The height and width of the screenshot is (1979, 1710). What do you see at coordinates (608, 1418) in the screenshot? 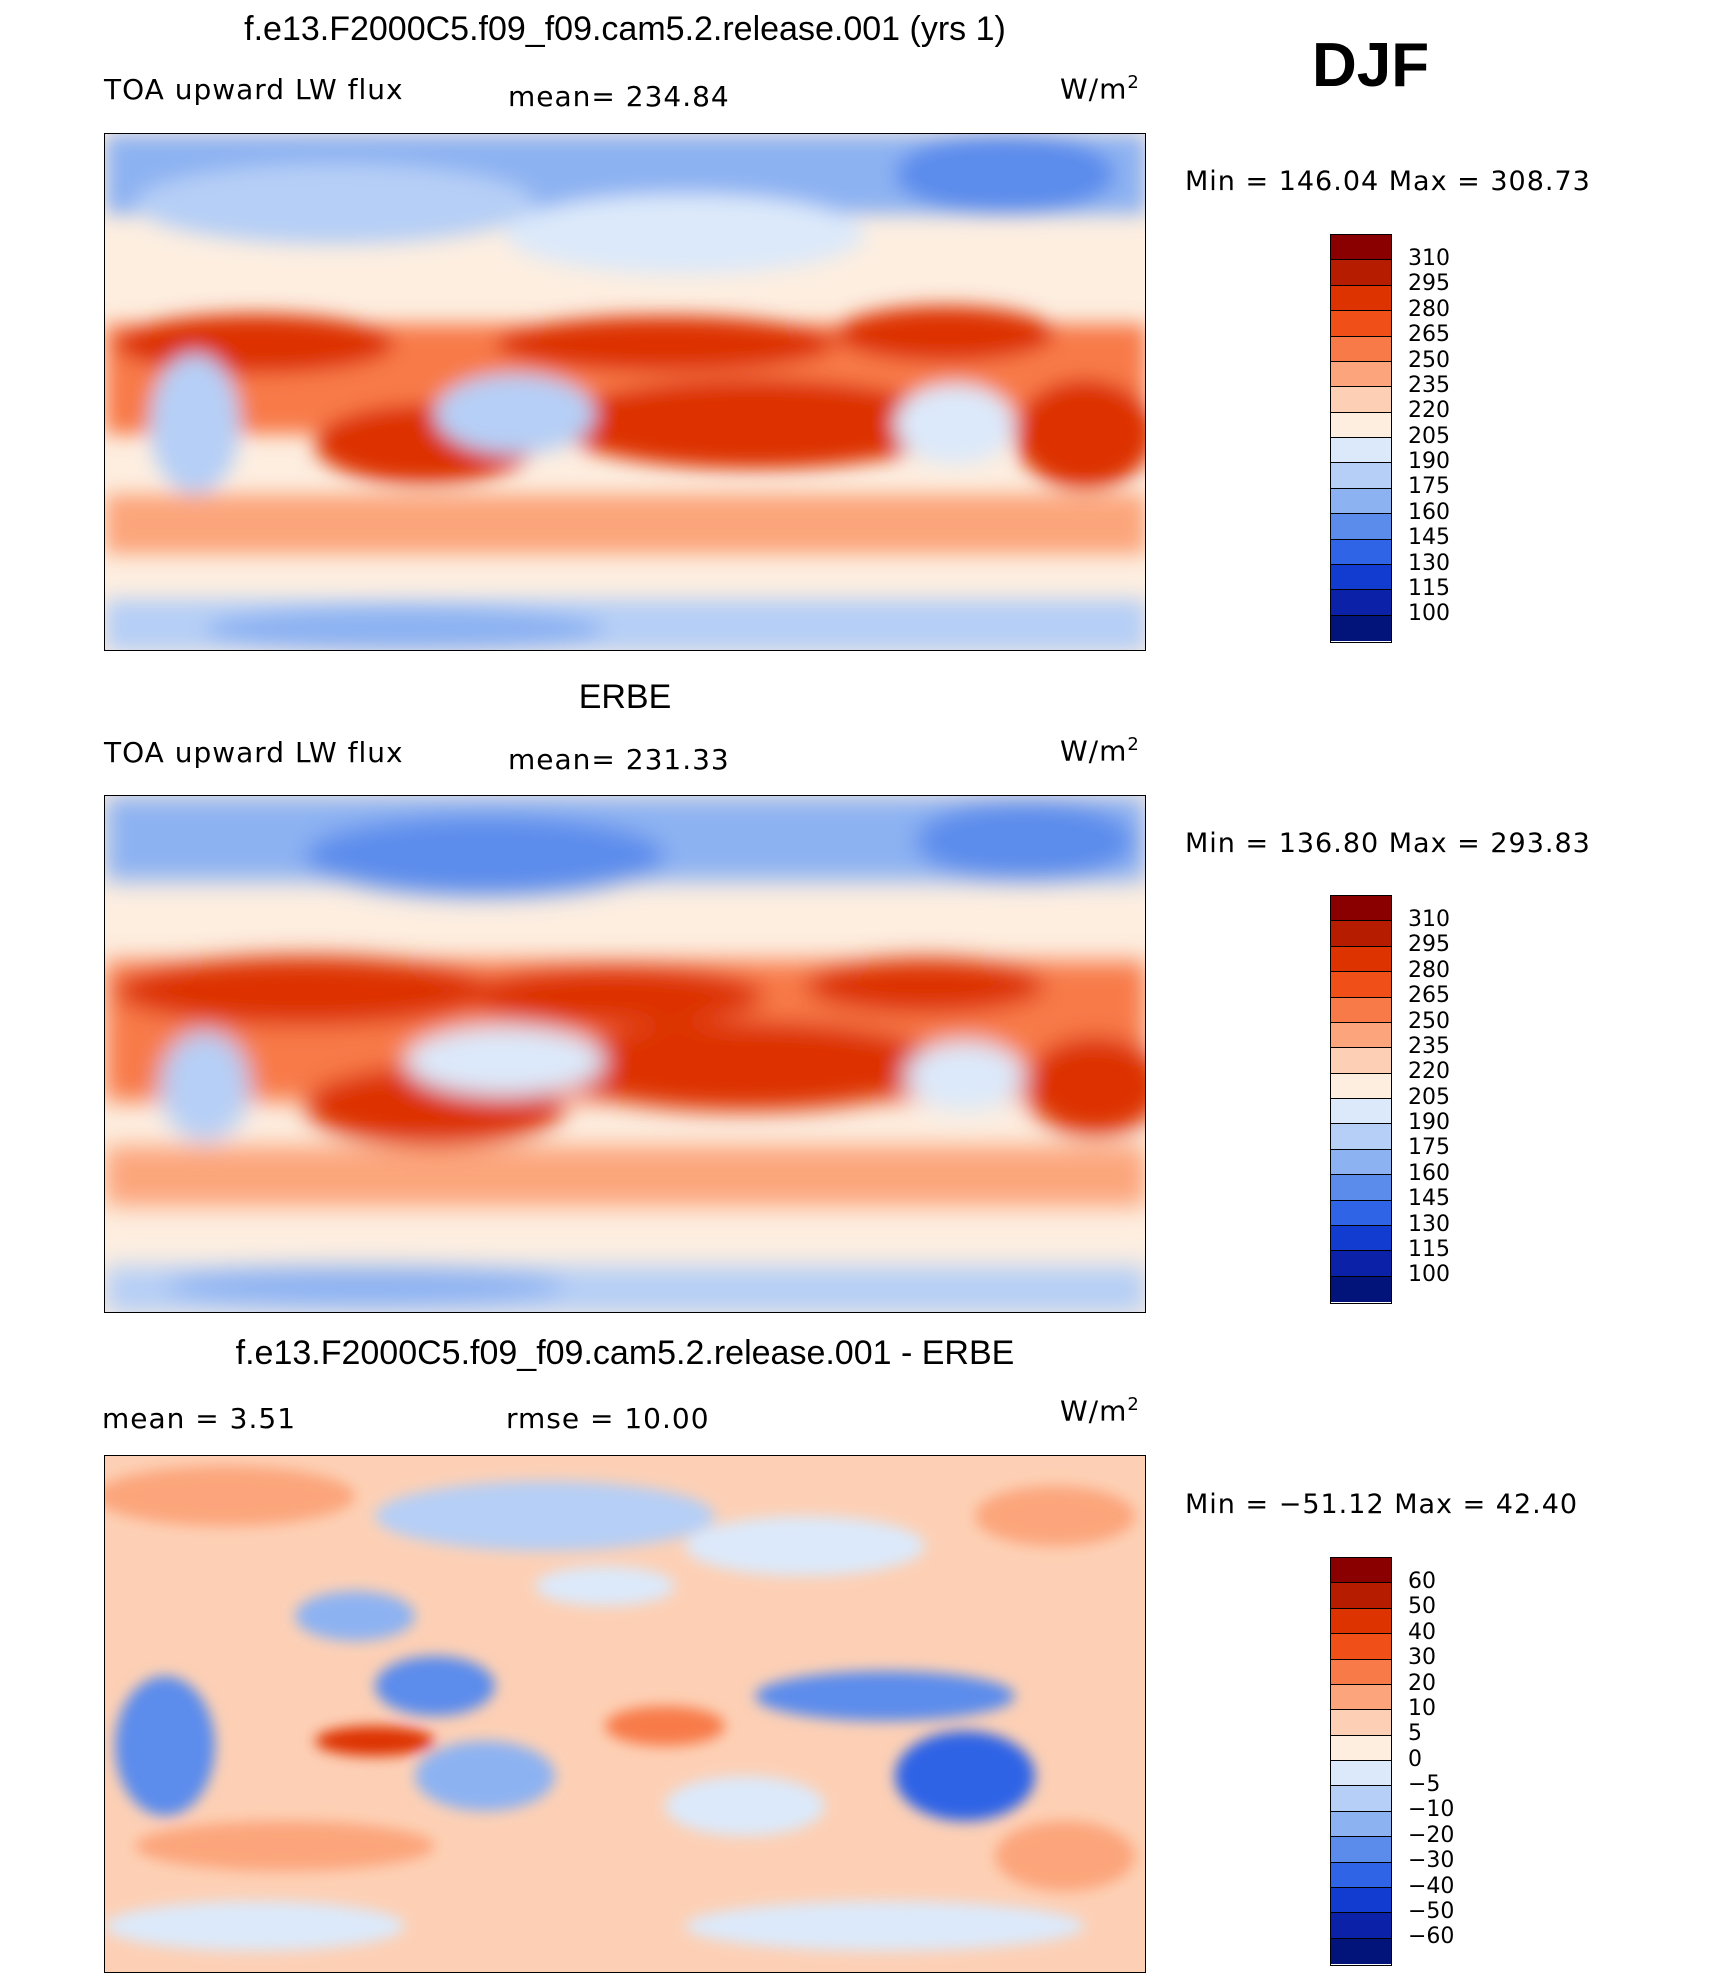
I see `panel-3-rmse-label: rmse = 10.00` at bounding box center [608, 1418].